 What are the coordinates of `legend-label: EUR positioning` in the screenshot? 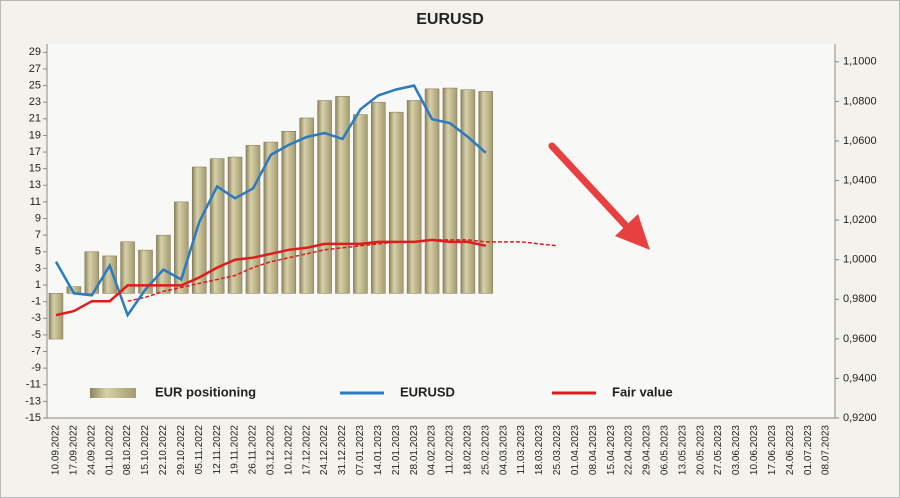 It's located at (205, 391).